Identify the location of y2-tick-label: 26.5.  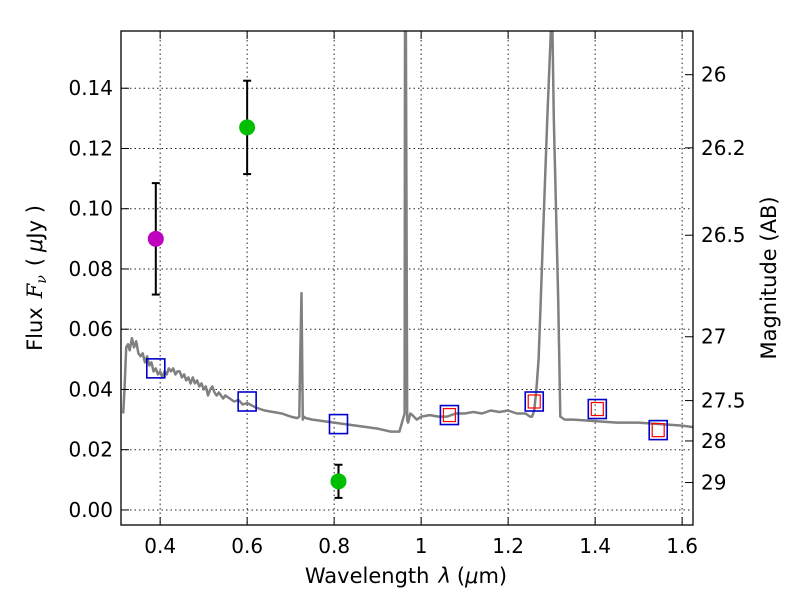
(723, 235).